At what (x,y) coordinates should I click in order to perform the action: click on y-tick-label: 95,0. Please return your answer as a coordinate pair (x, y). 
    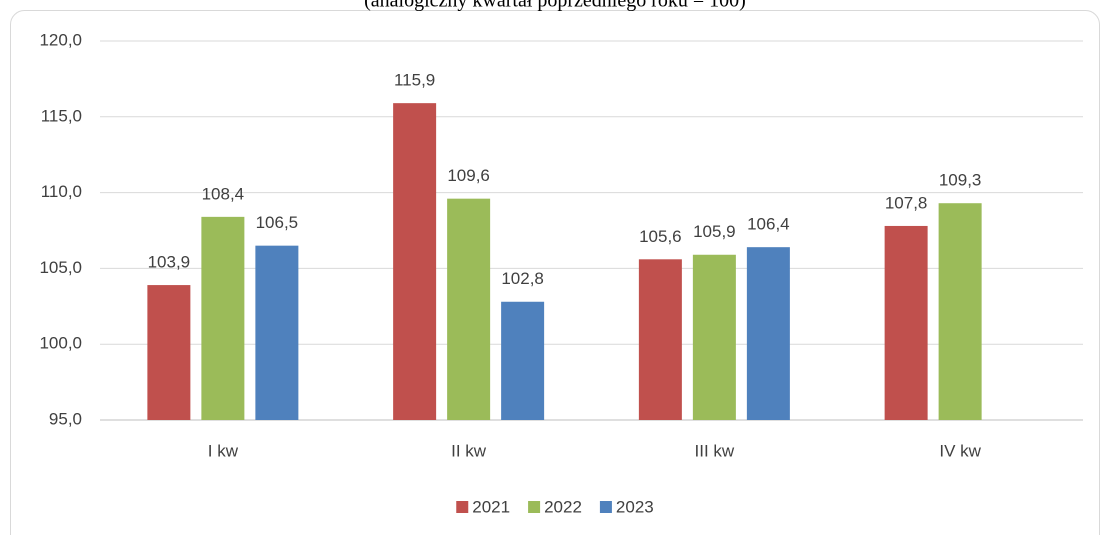
    Looking at the image, I should click on (65, 418).